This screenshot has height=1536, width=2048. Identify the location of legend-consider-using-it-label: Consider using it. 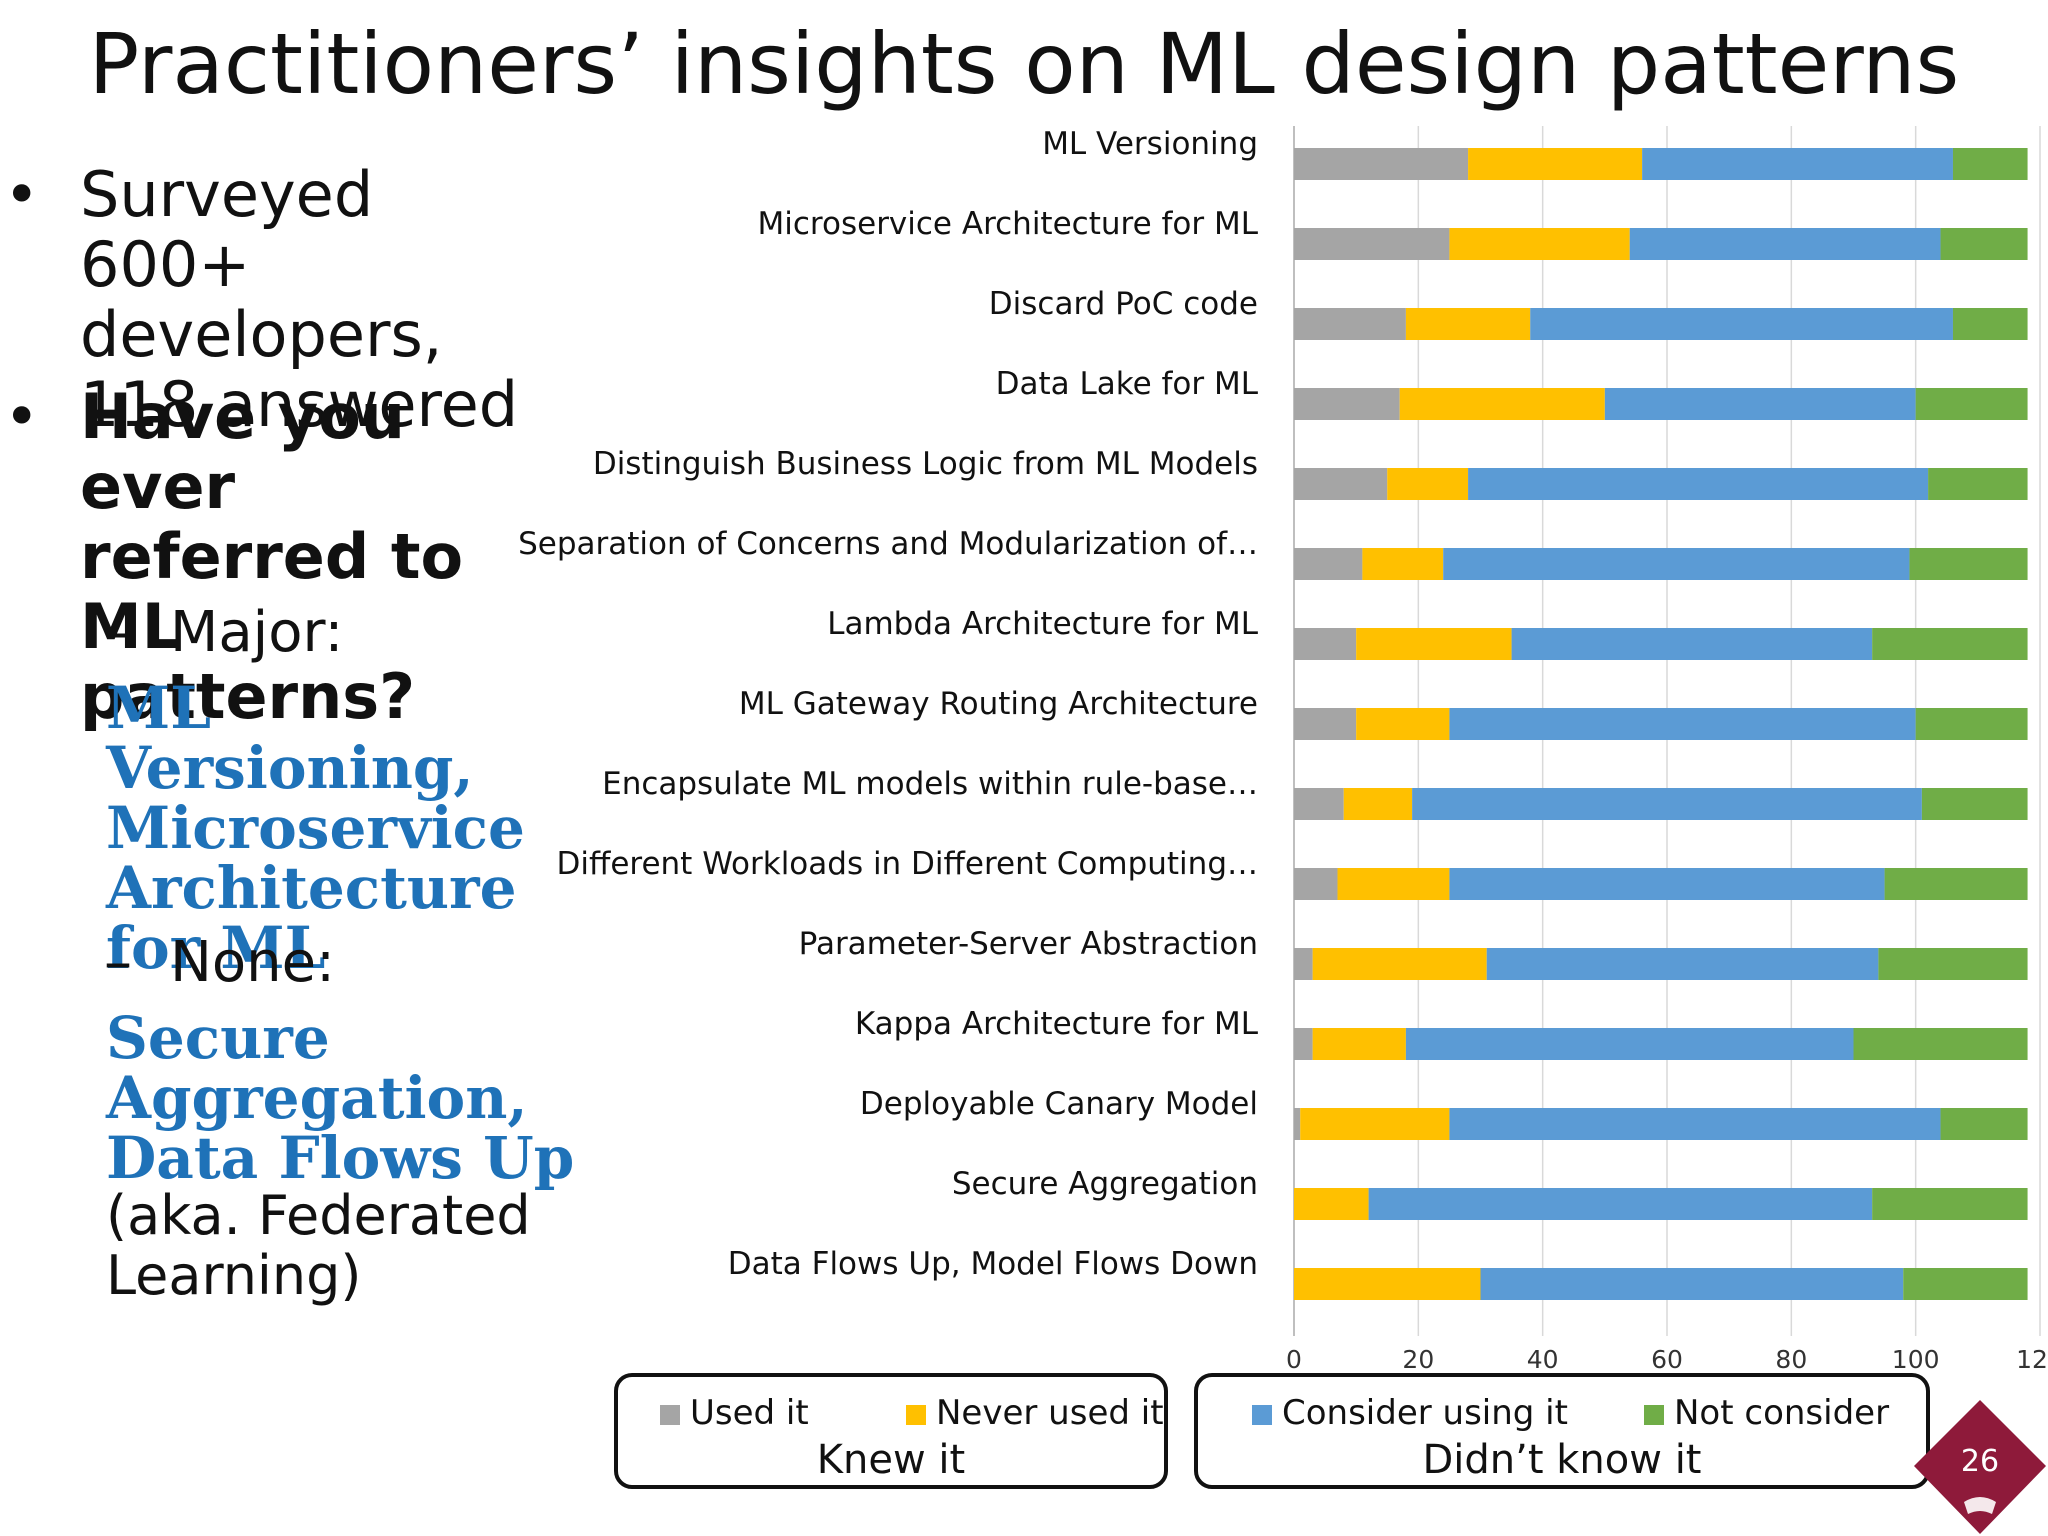
(1425, 1413).